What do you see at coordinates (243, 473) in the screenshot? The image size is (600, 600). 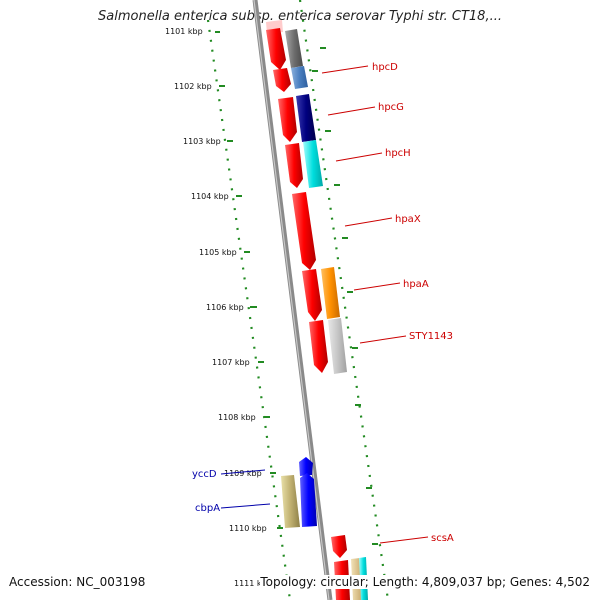 I see `tick-label-1109: 1109 kbp` at bounding box center [243, 473].